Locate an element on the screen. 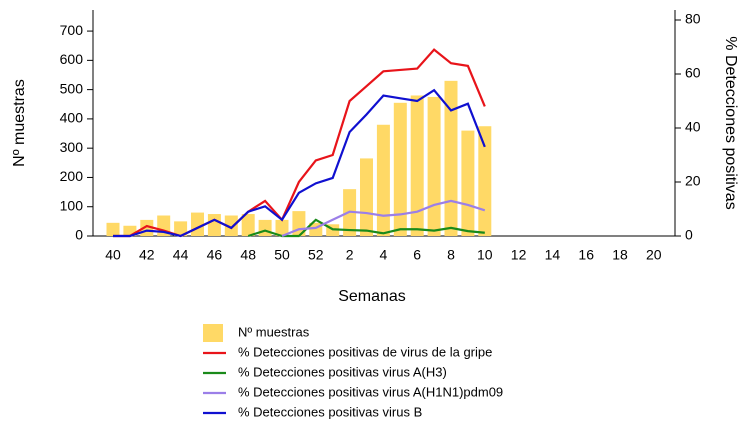 The height and width of the screenshot is (430, 738). x-tick-label: 48 is located at coordinates (248, 255).